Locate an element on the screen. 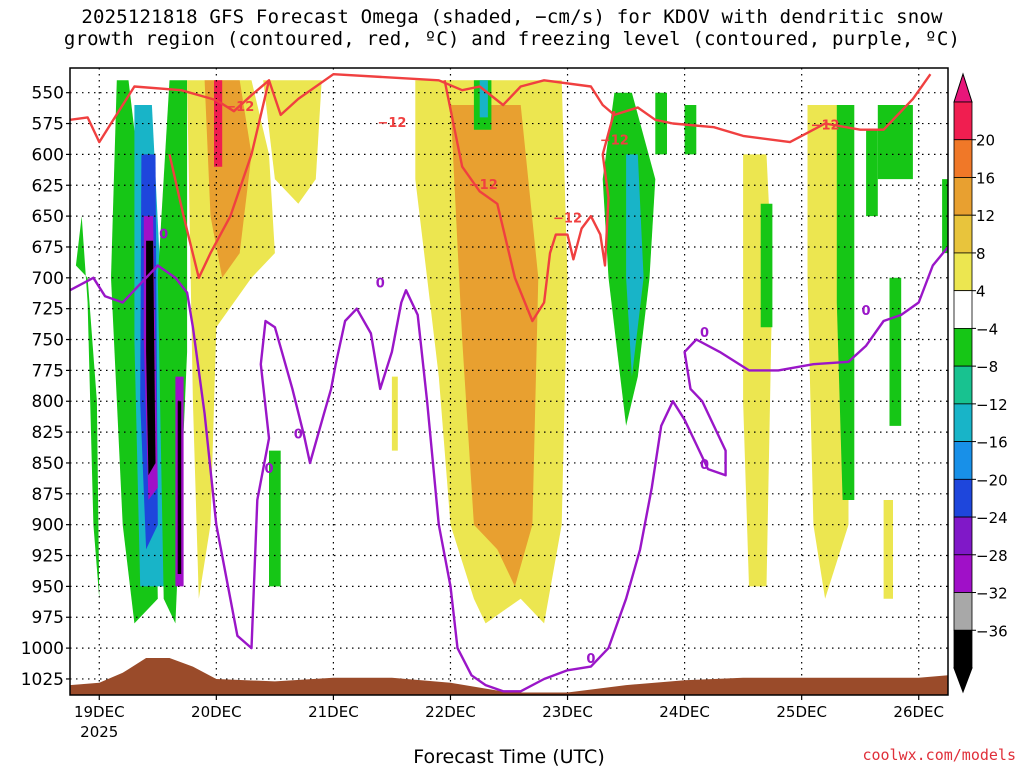 The height and width of the screenshot is (768, 1024). colorbar-bottom-arrow is located at coordinates (963, 680).